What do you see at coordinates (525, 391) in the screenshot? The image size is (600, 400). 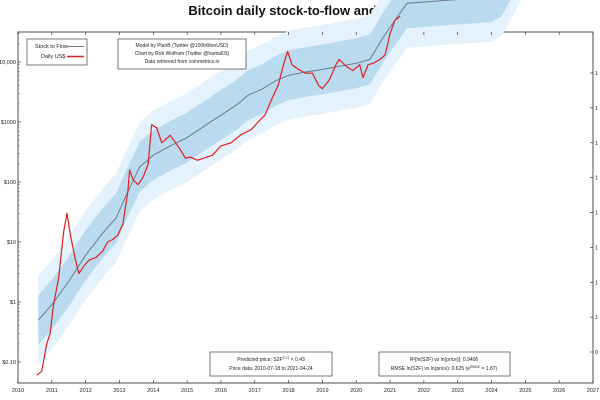 I see `x-tick-label: 2025` at bounding box center [525, 391].